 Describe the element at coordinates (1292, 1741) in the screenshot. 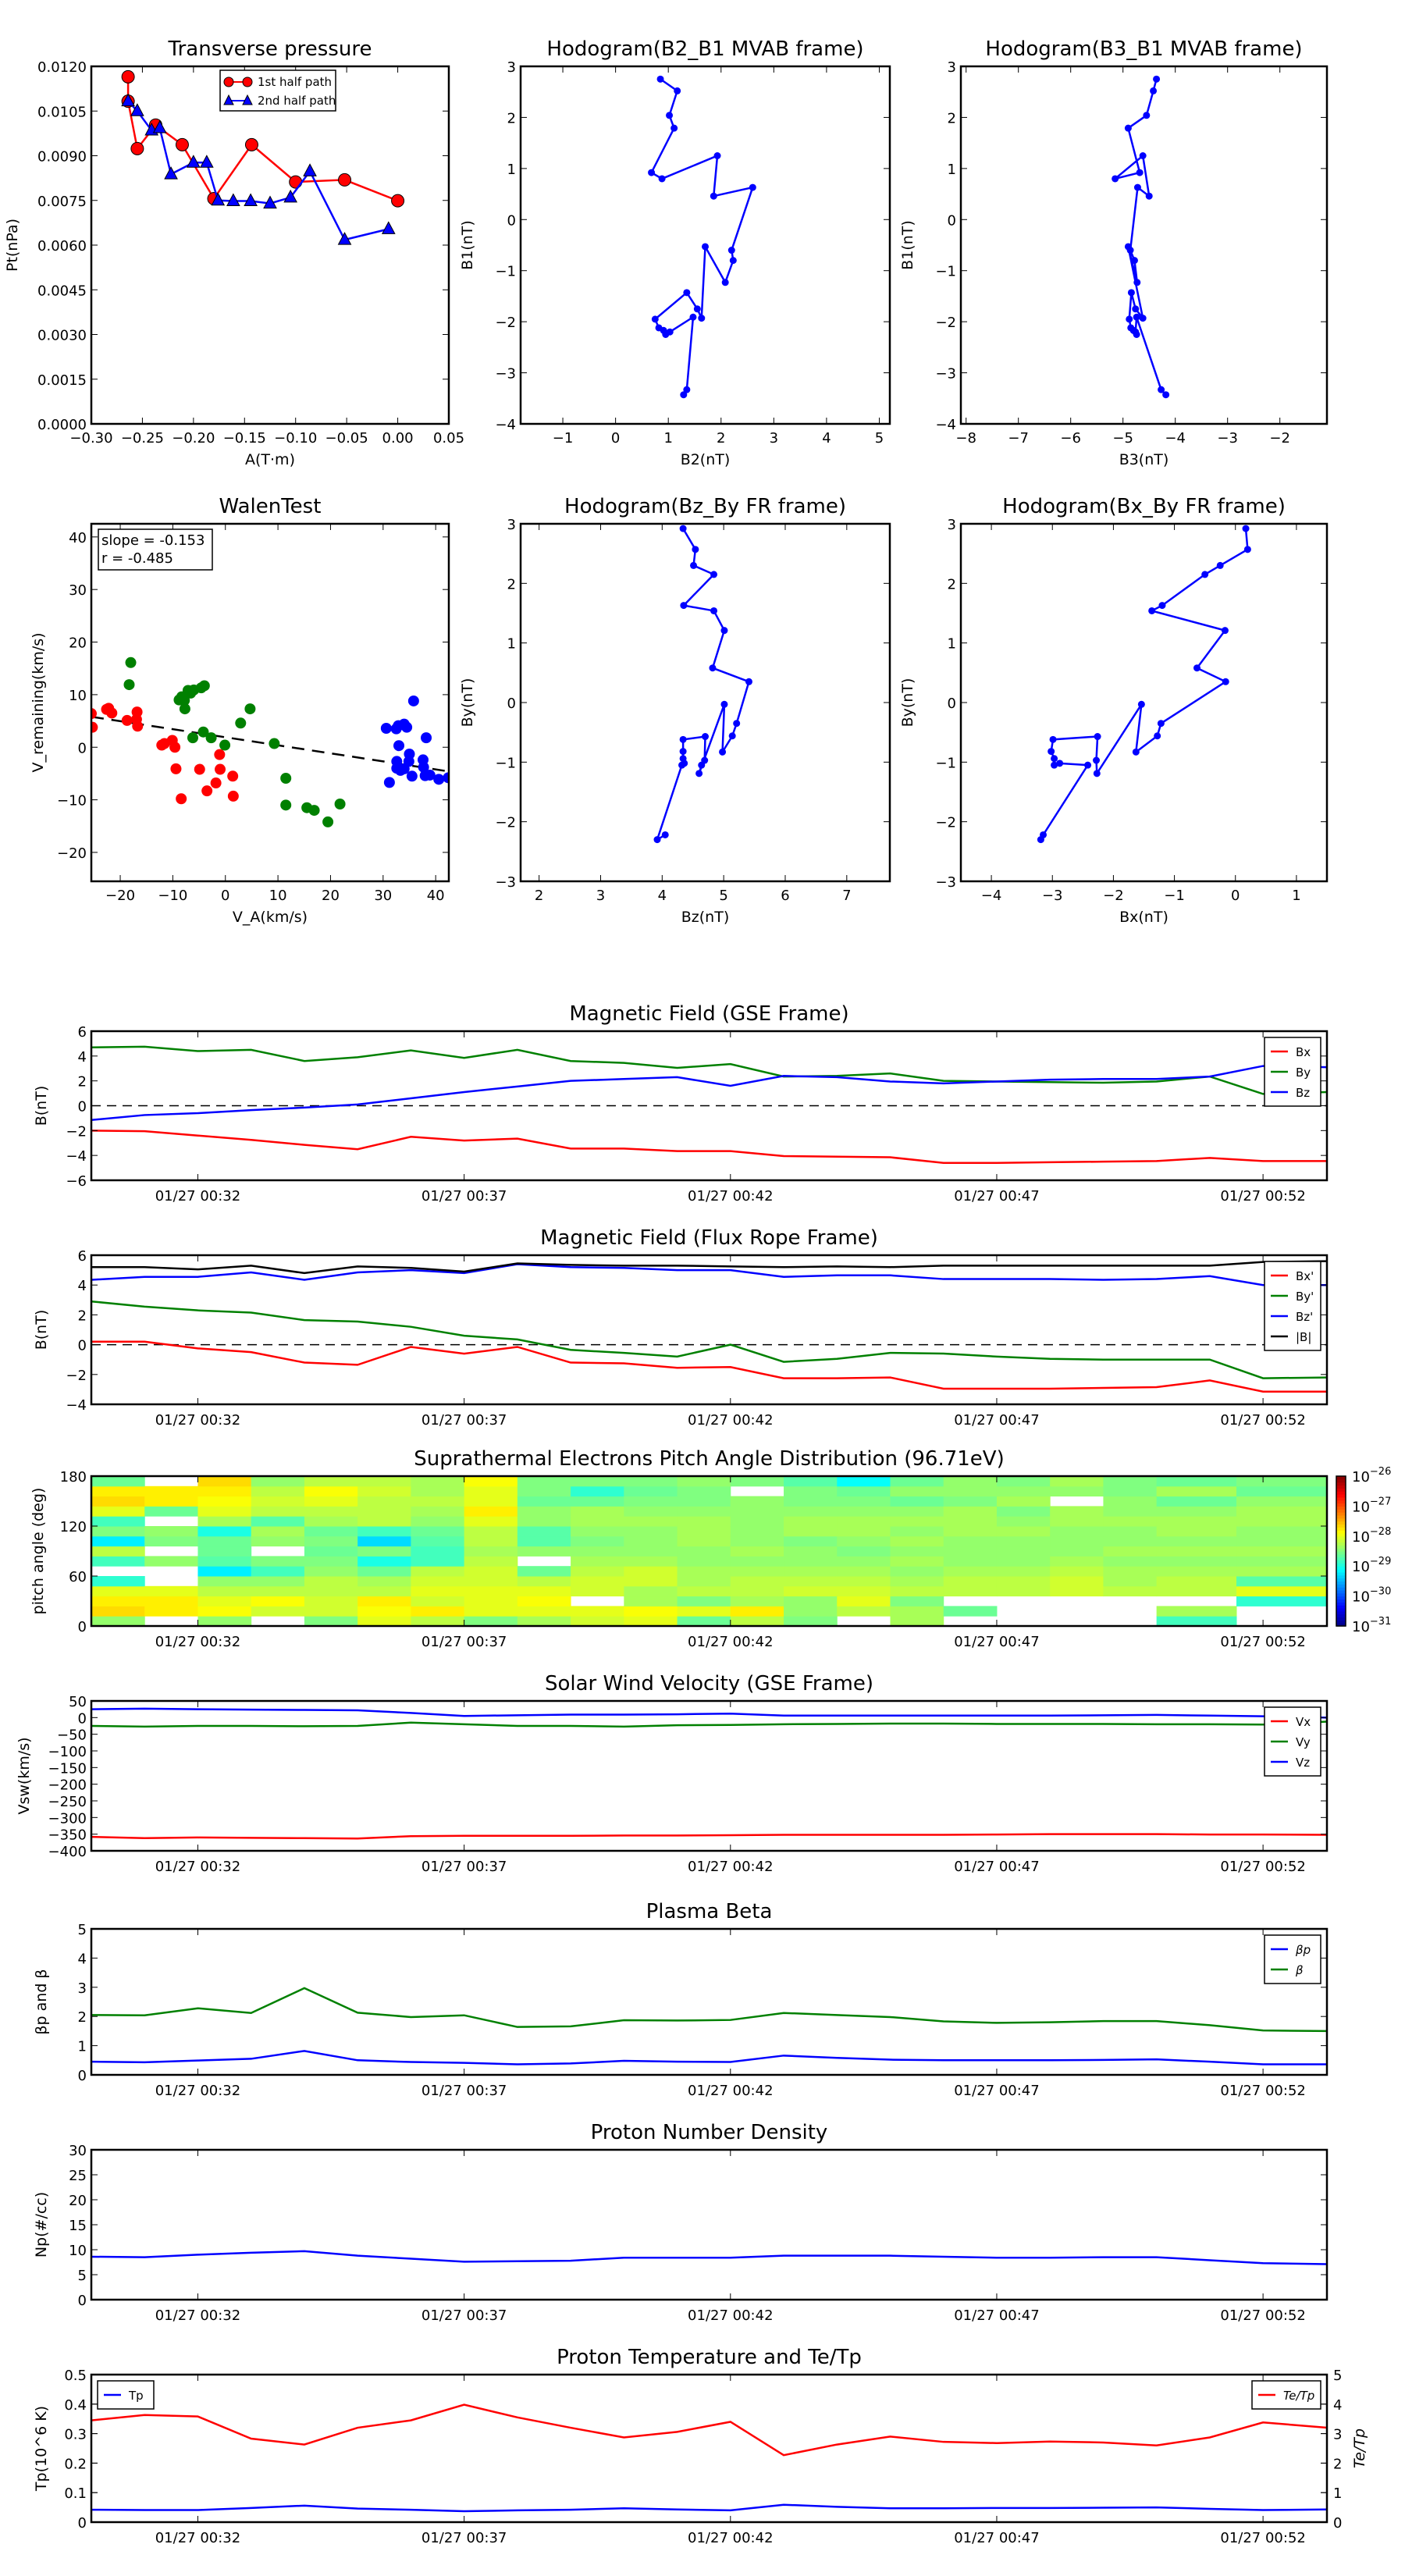

I see `legend: Vx Vy Vz` at that location.